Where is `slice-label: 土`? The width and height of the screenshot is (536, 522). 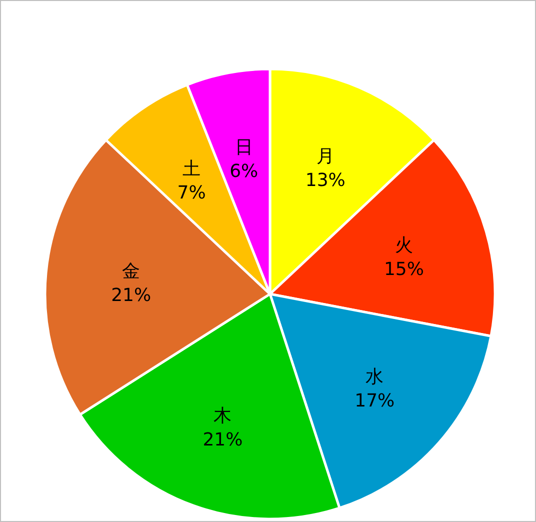
slice-label: 土 is located at coordinates (191, 169).